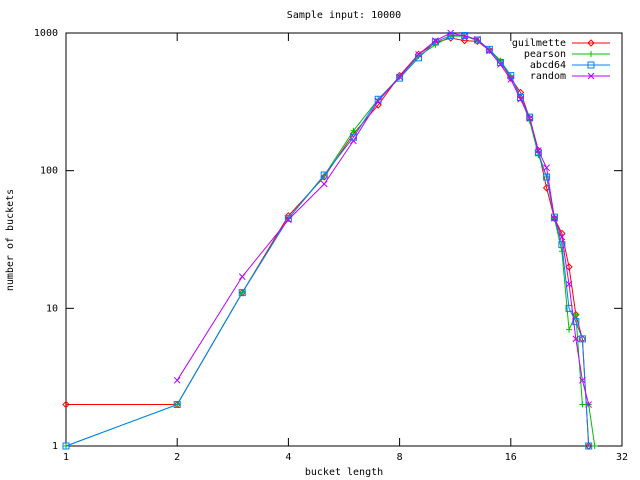 This screenshot has height=480, width=640. What do you see at coordinates (344, 472) in the screenshot?
I see `x-axis-label: bucket length` at bounding box center [344, 472].